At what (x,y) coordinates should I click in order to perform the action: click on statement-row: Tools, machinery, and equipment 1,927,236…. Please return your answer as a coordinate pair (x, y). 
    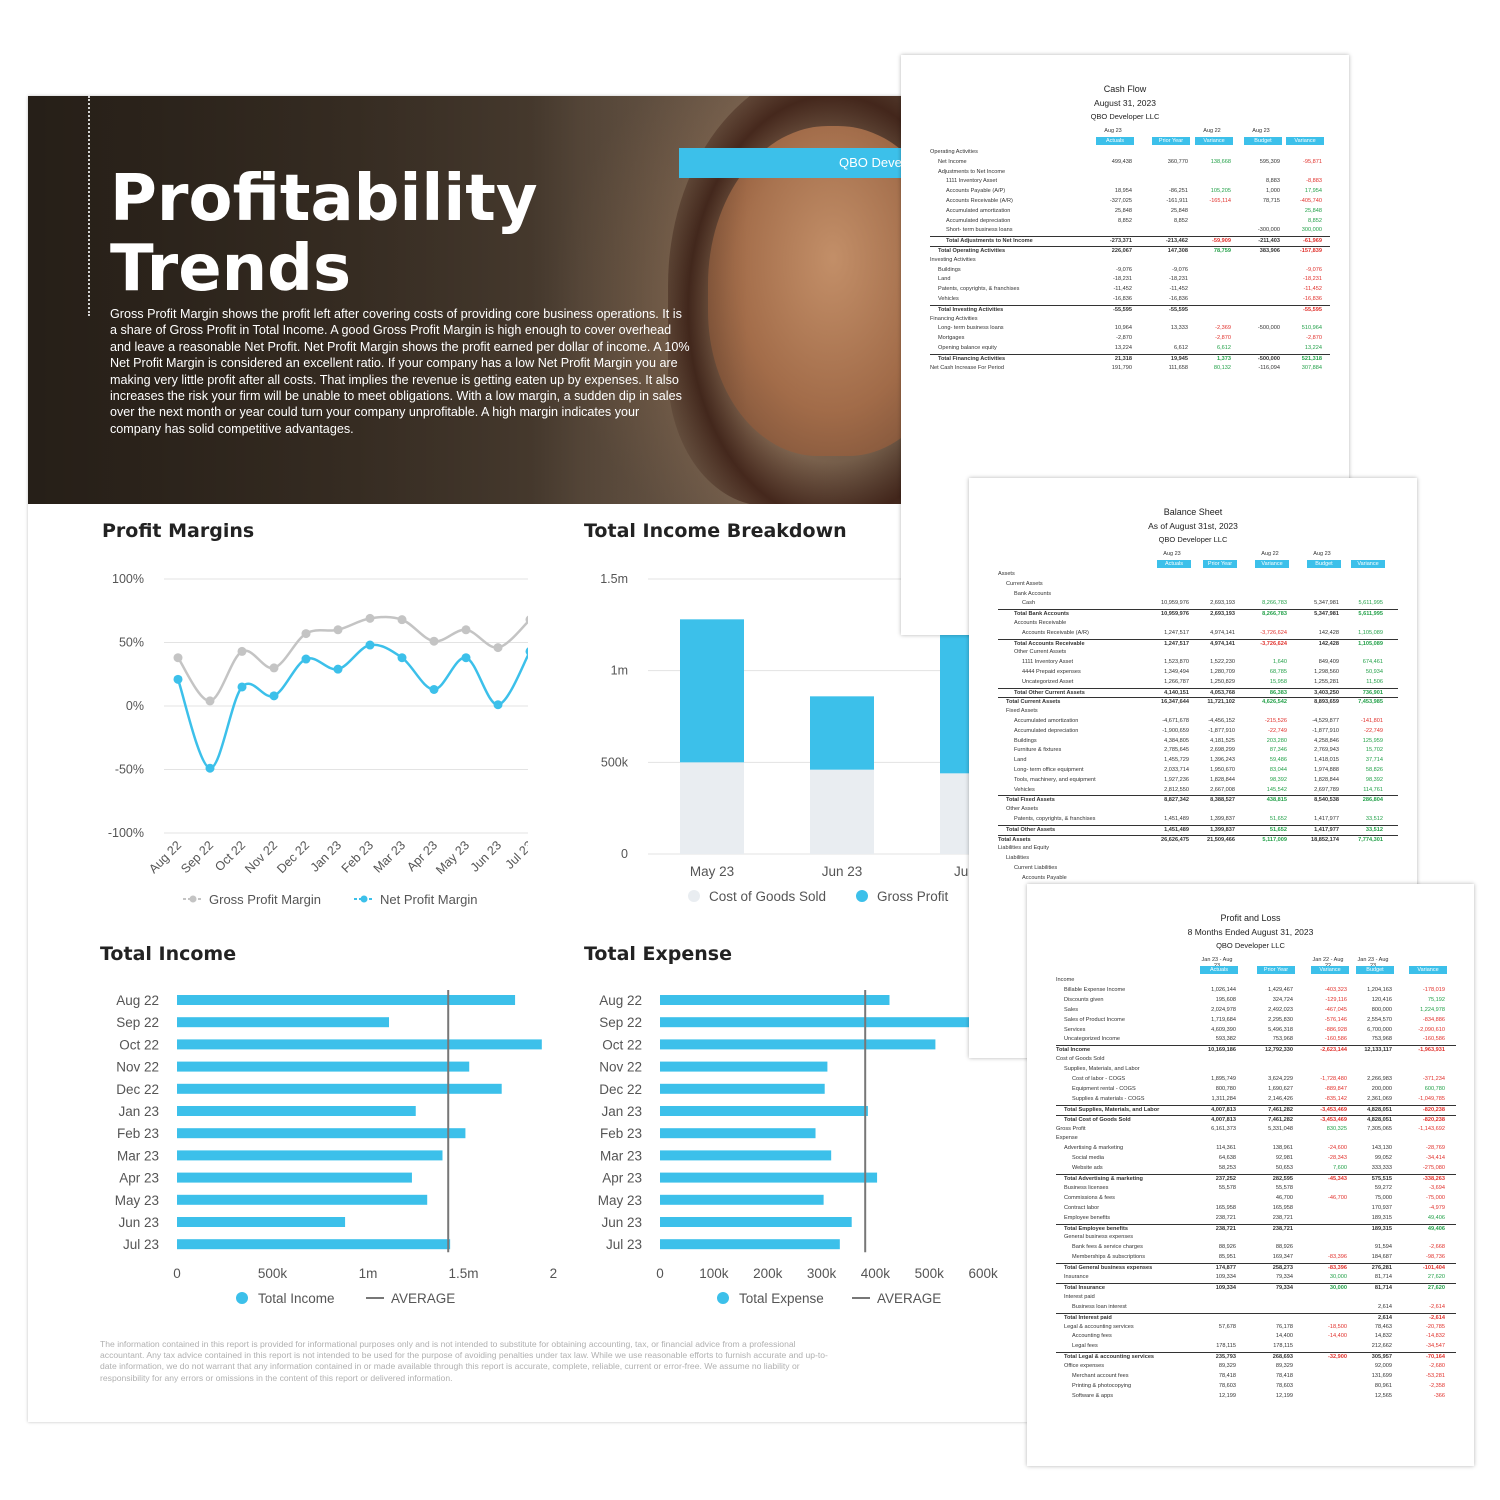
    Looking at the image, I should click on (1198, 781).